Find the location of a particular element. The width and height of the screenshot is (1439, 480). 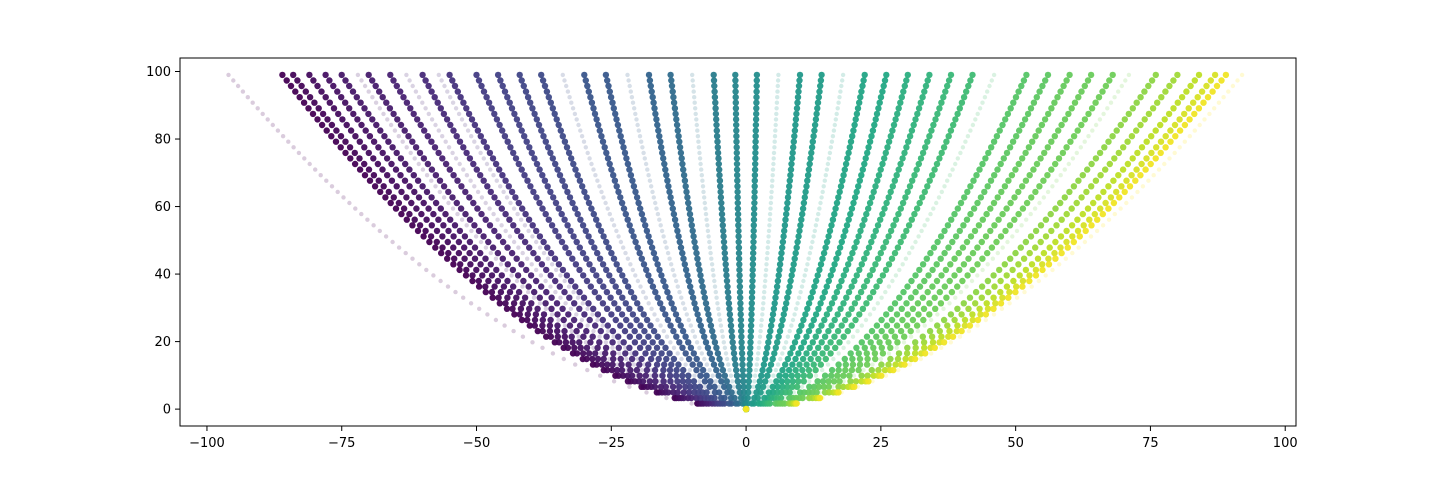

x-tick-label: 25 is located at coordinates (881, 443).